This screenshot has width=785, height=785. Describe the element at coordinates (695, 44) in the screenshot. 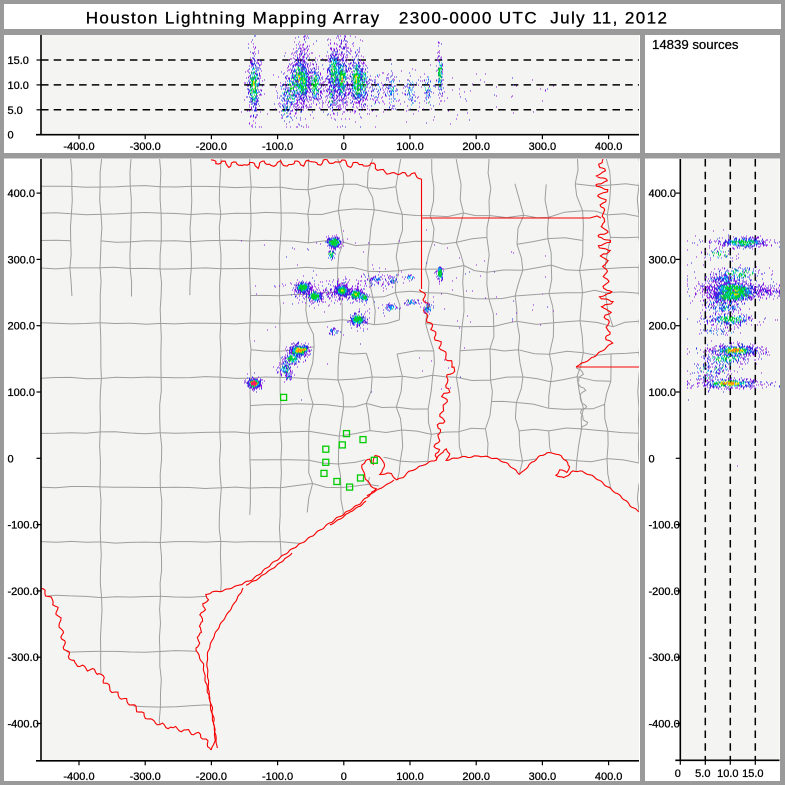

I see `svg-text: 14839 sources` at that location.